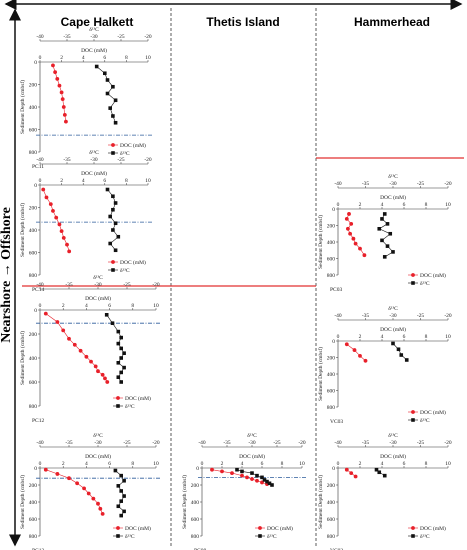  Describe the element at coordinates (200, 549) in the screenshot. I see `core-label: PC08` at that location.